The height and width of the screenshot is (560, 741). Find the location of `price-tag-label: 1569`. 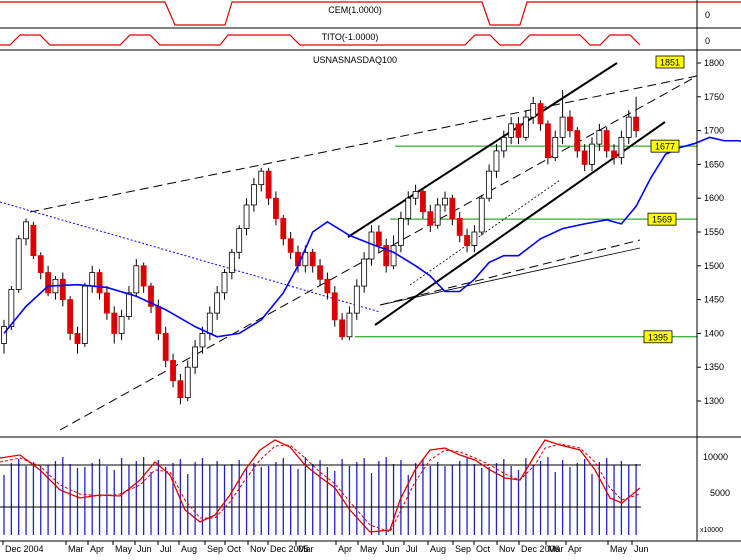

price-tag-label: 1569 is located at coordinates (662, 220).